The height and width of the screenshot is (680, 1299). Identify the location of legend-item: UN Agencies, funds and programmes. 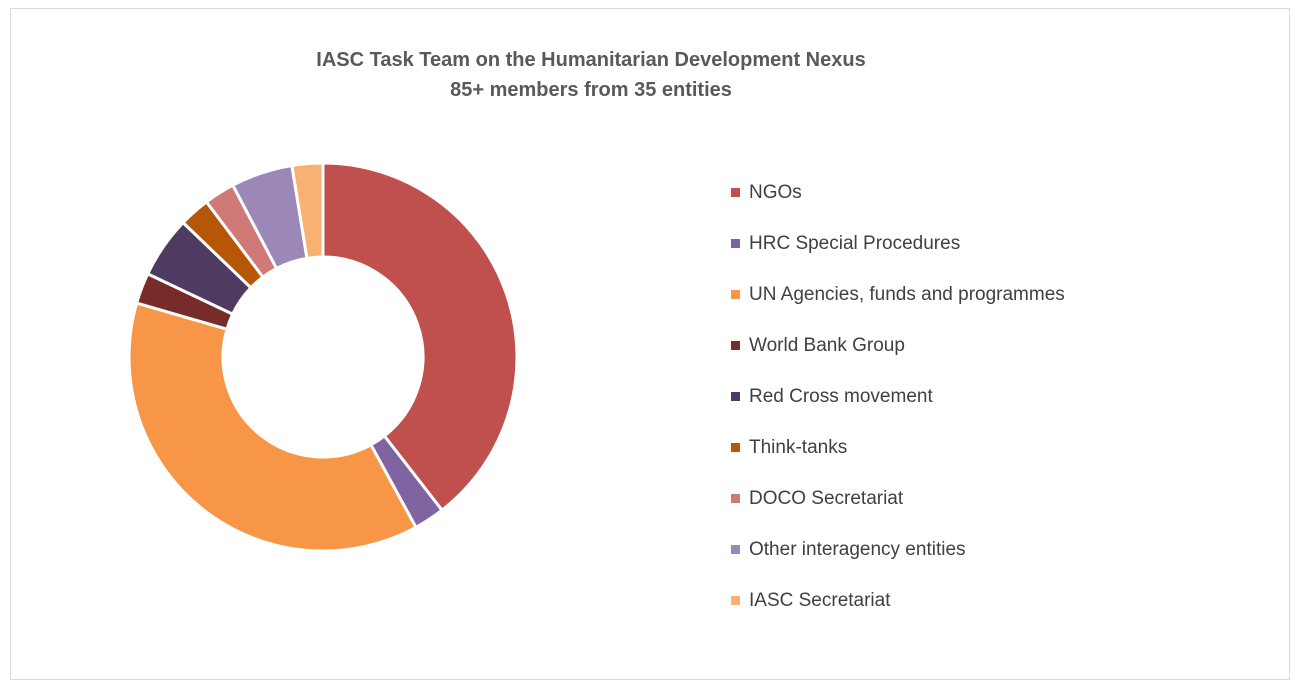
(1011, 294).